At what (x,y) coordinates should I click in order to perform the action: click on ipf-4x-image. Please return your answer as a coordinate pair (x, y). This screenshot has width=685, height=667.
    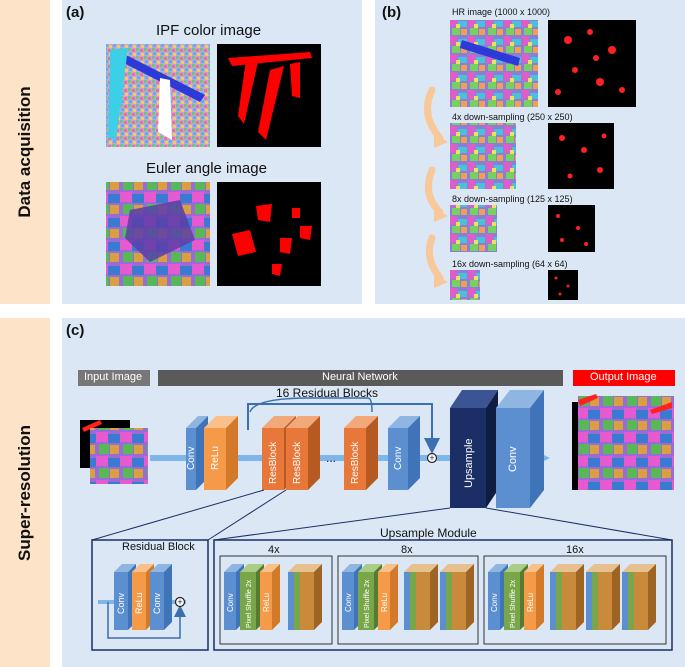
    Looking at the image, I should click on (483, 156).